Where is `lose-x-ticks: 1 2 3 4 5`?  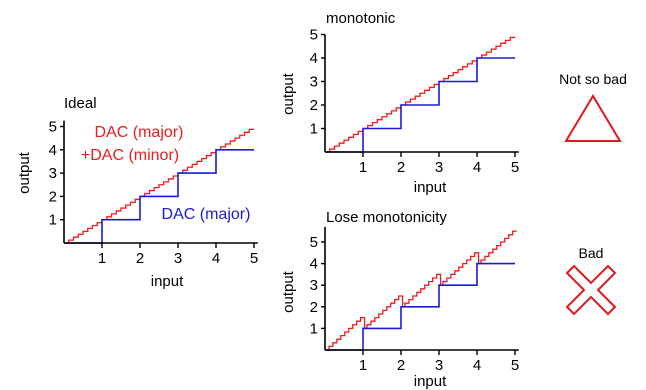 lose-x-ticks: 1 2 3 4 5 is located at coordinates (439, 362).